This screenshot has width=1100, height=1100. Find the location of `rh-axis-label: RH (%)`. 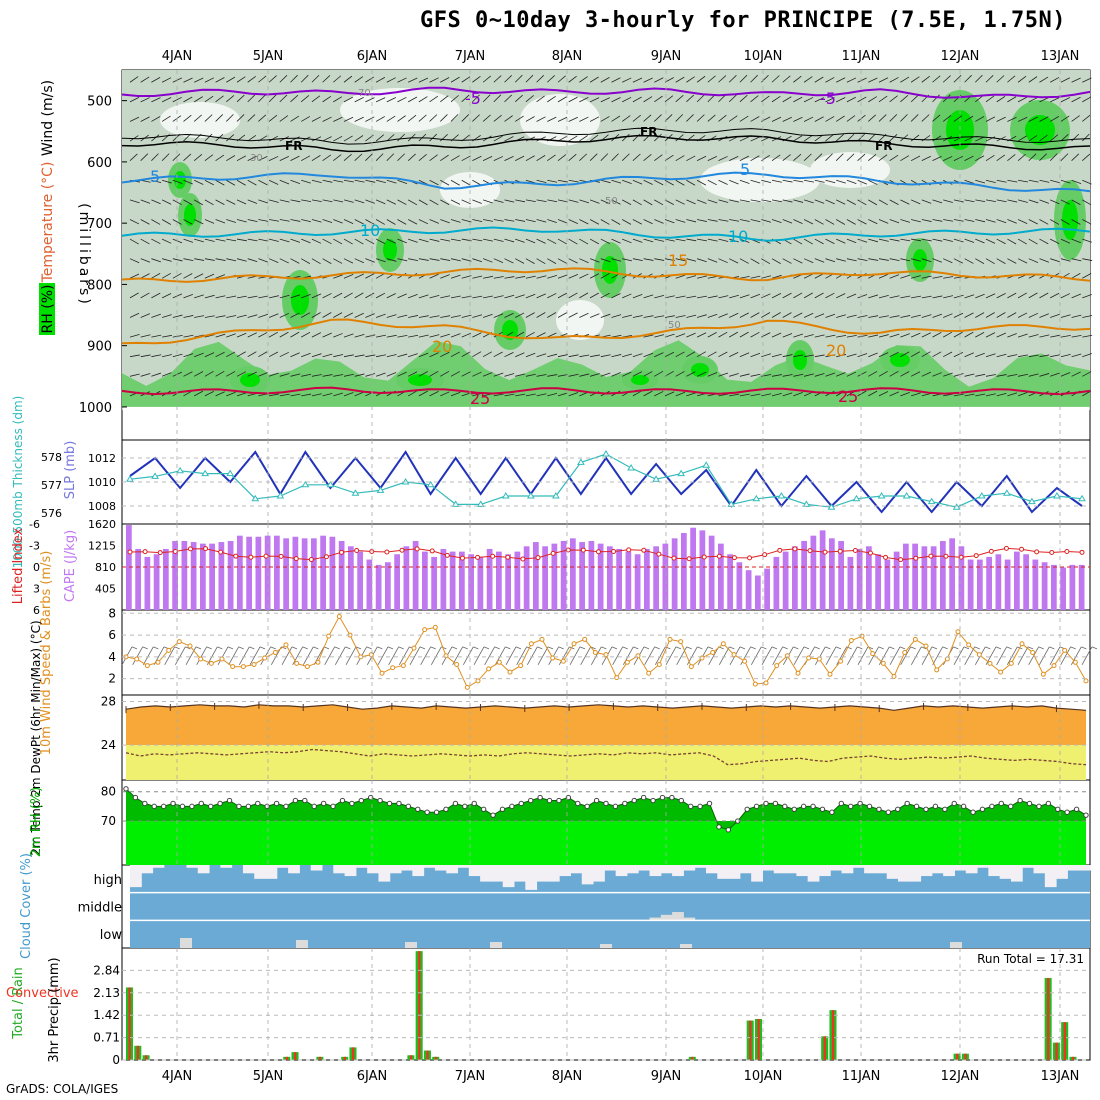

rh-axis-label: RH (%) is located at coordinates (48, 309).